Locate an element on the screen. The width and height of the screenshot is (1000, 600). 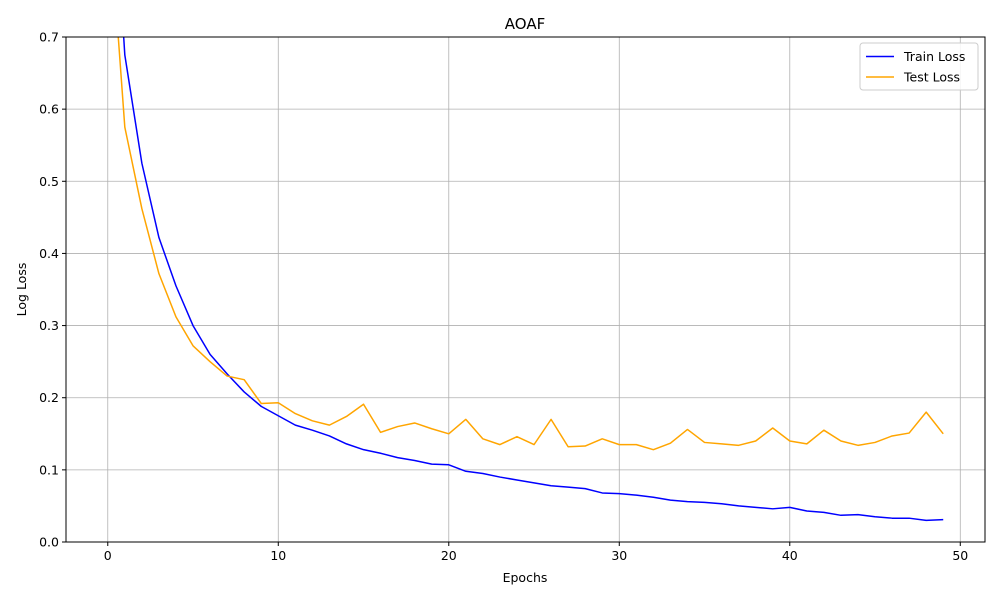
y-tick-label: 0.6 is located at coordinates (49, 109).